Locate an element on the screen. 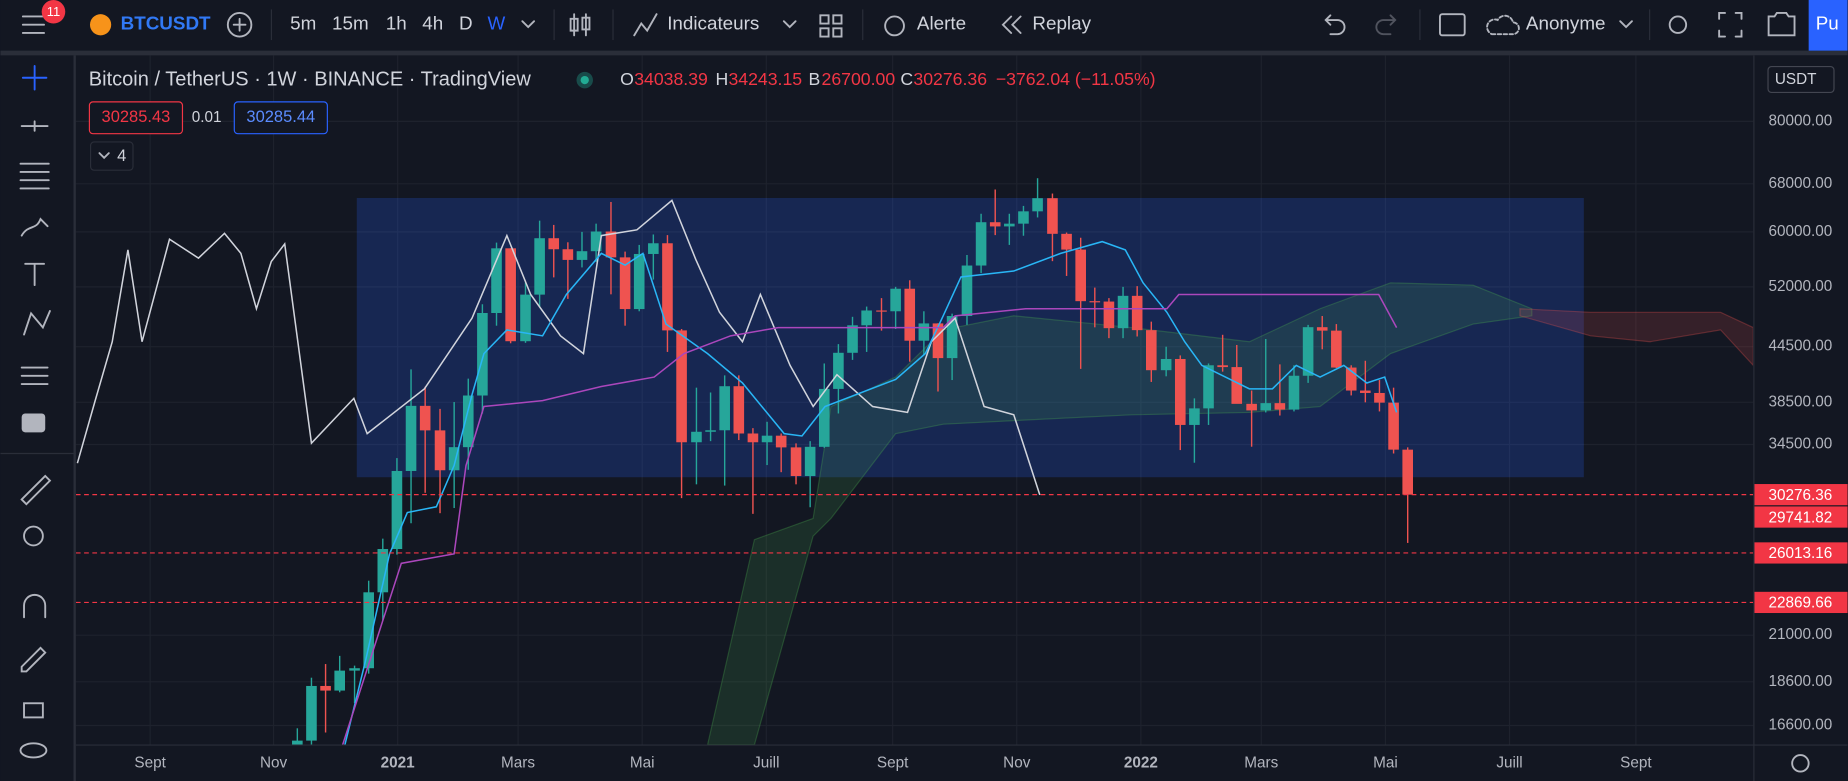 This screenshot has height=781, width=1848. lock-draw-tool is located at coordinates (33, 659).